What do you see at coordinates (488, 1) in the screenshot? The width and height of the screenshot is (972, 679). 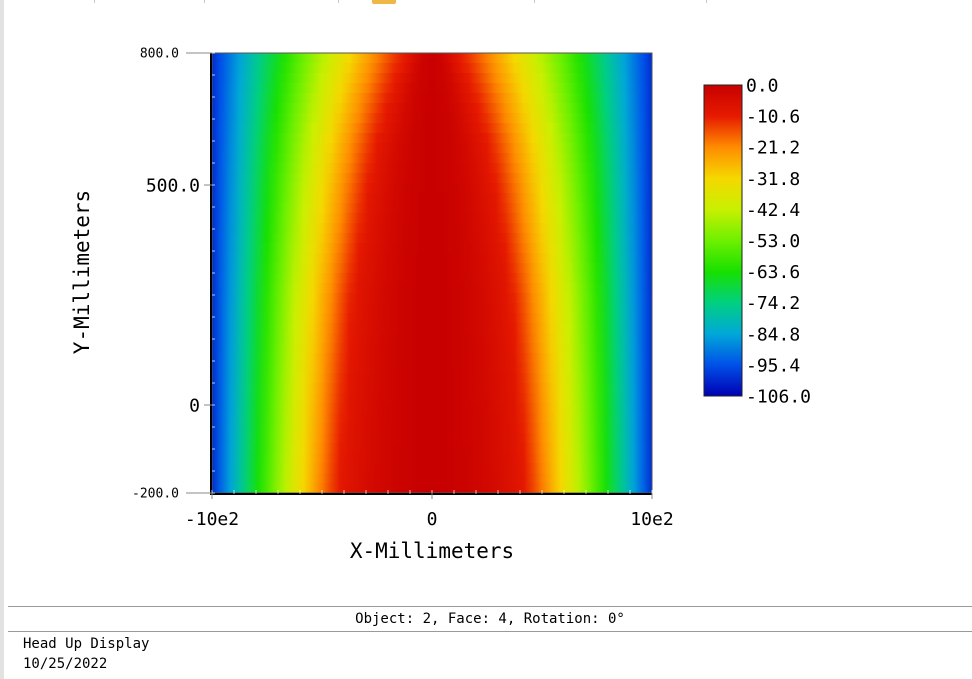 I see `top-tab-strip` at bounding box center [488, 1].